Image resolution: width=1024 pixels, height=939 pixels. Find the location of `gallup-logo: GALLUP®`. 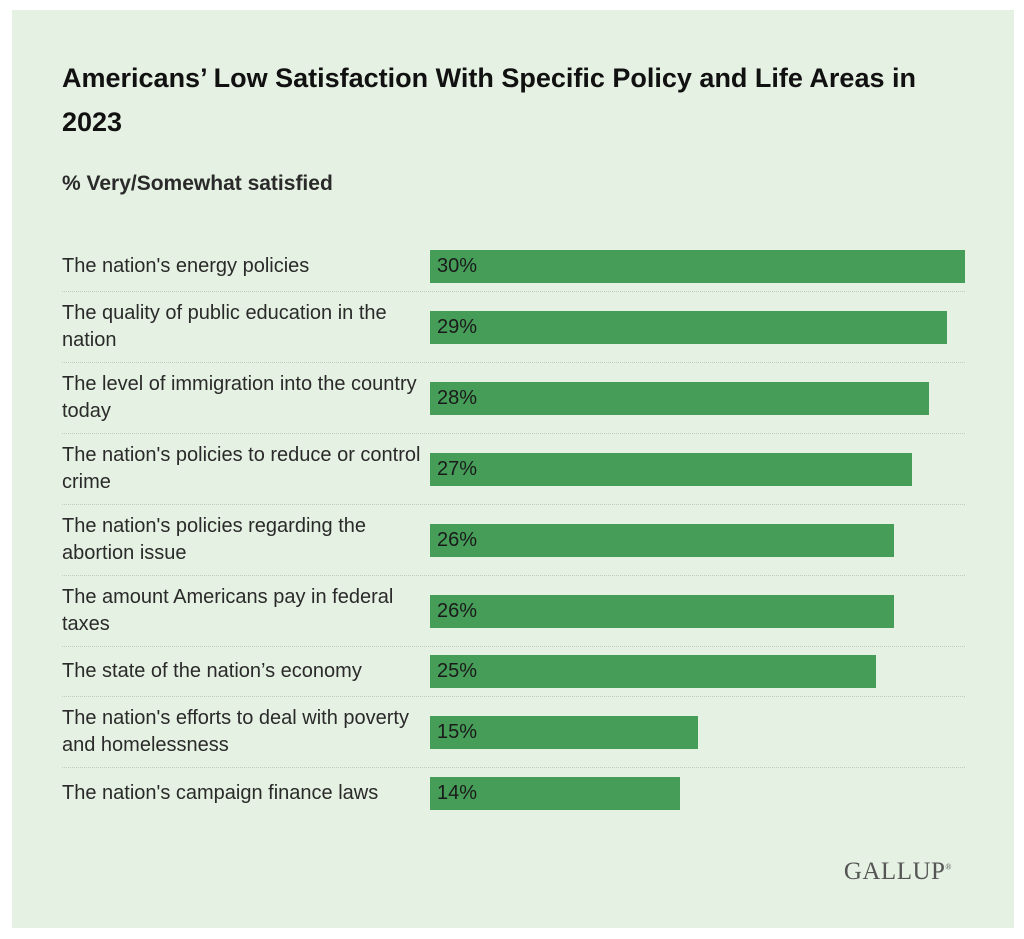

gallup-logo: GALLUP® is located at coordinates (897, 871).